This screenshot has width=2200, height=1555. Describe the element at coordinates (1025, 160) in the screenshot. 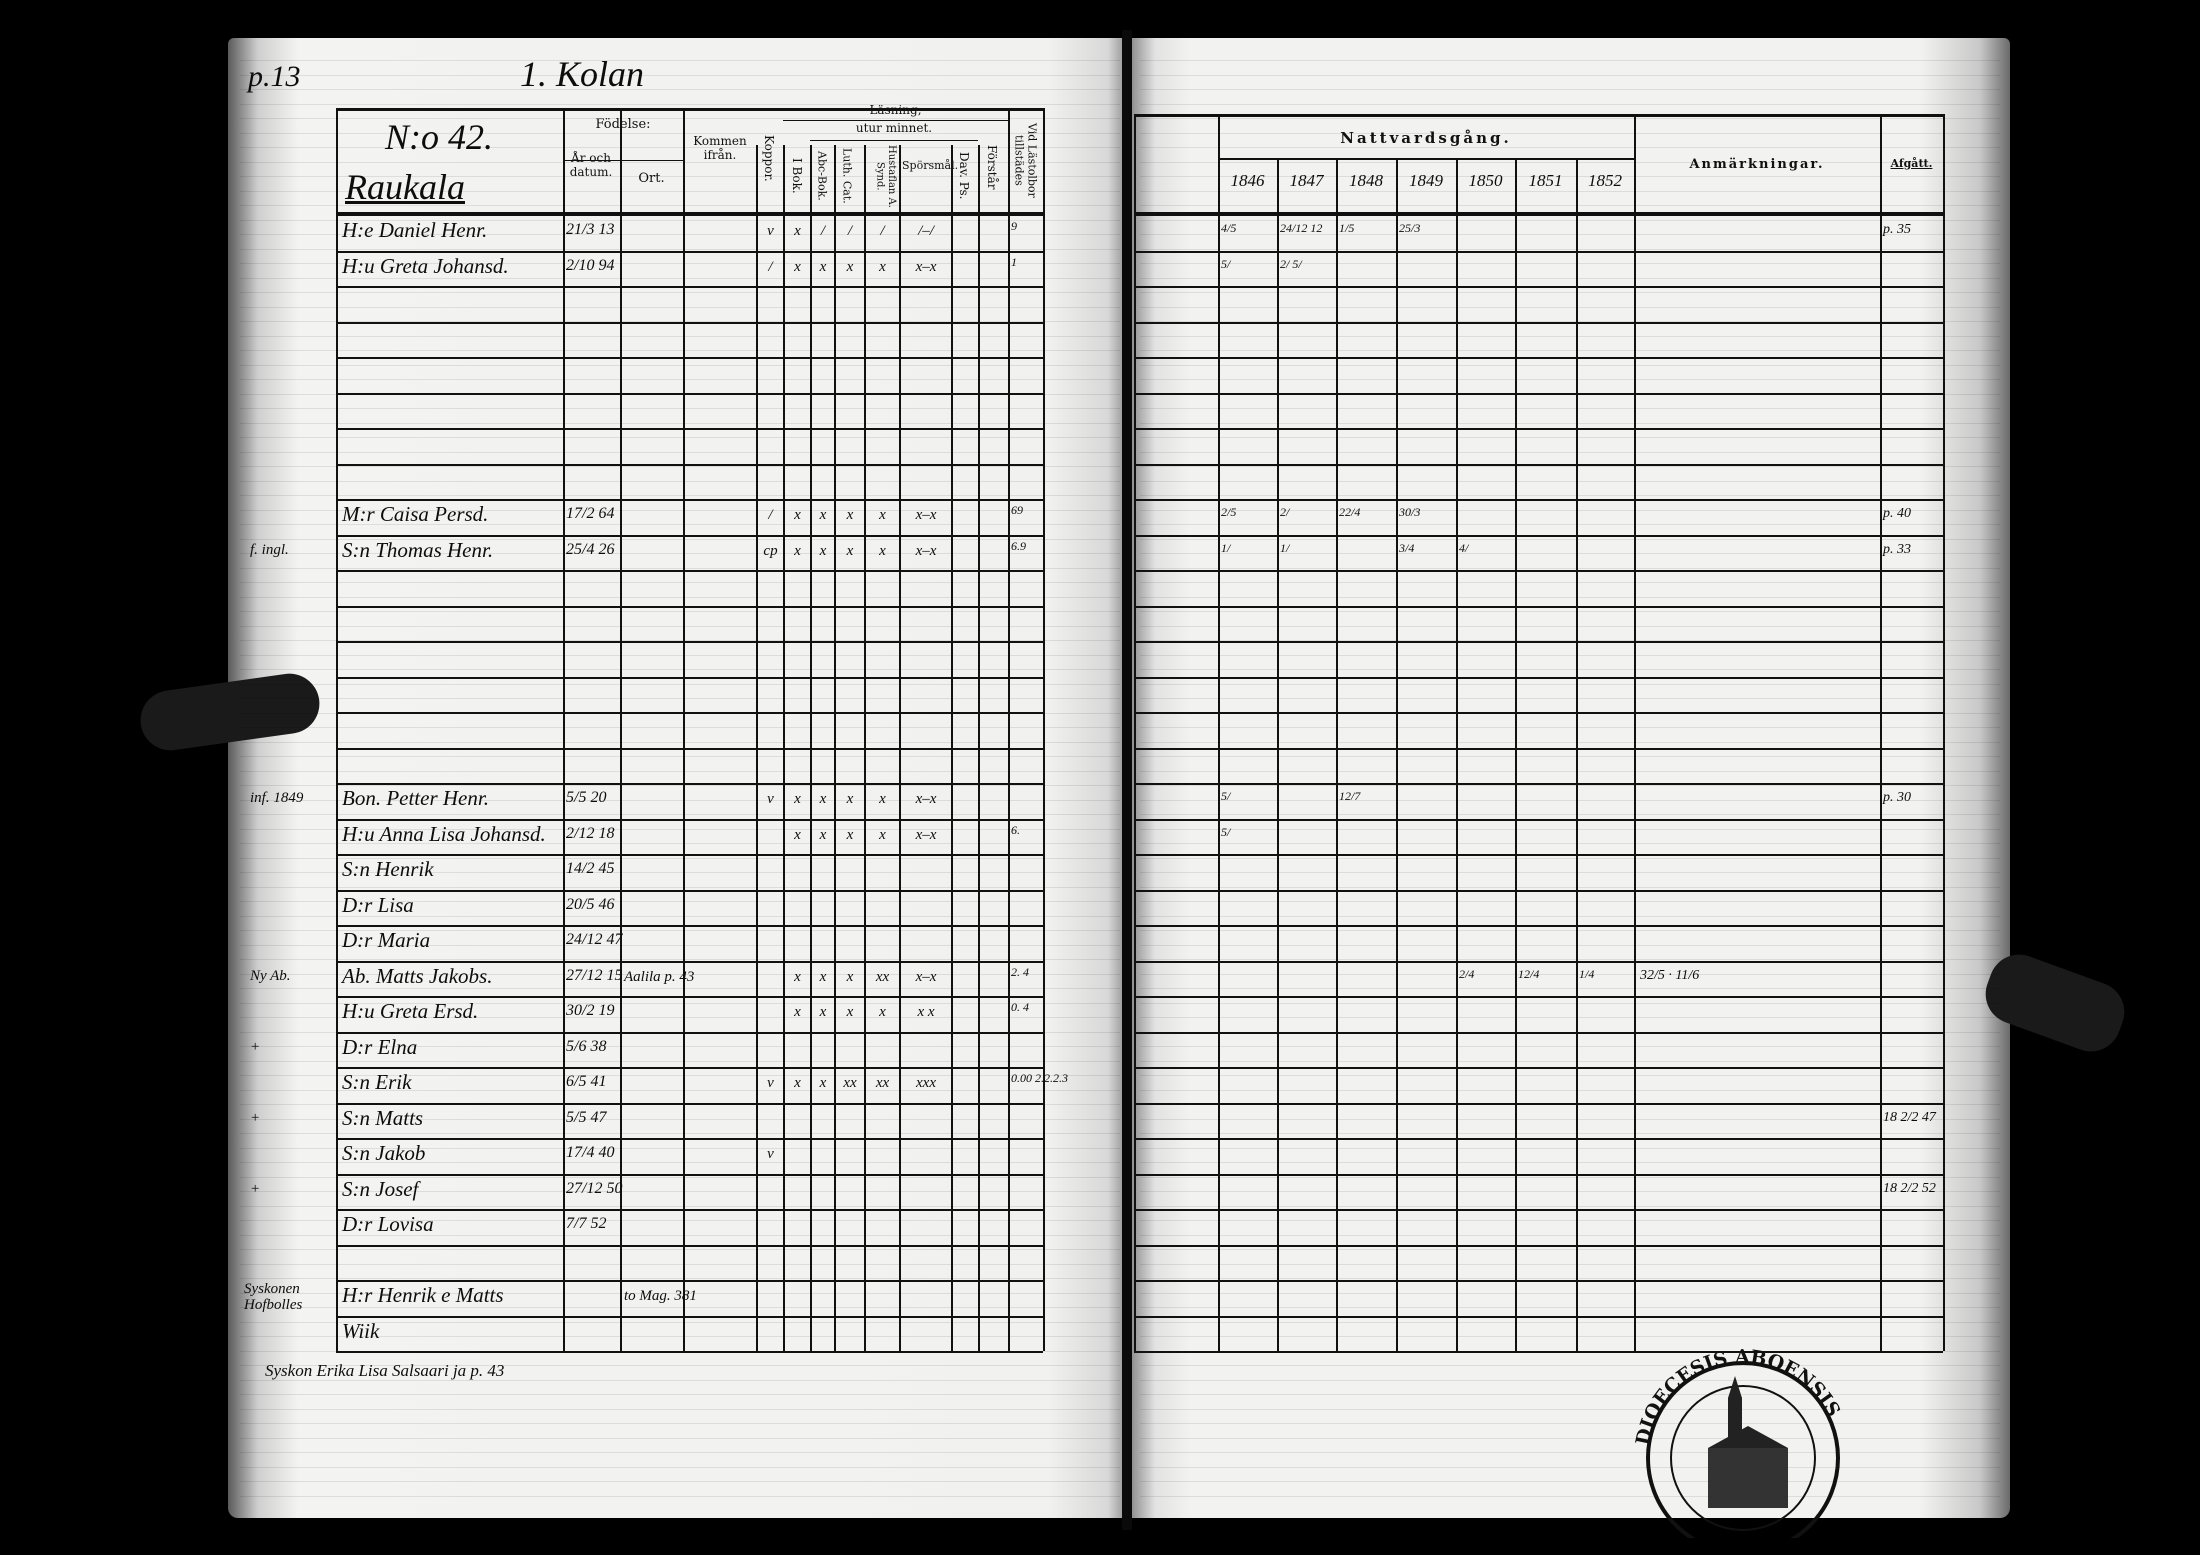

I see `header-vid-lastolbor: Vid Lästolbor tillstädes` at that location.